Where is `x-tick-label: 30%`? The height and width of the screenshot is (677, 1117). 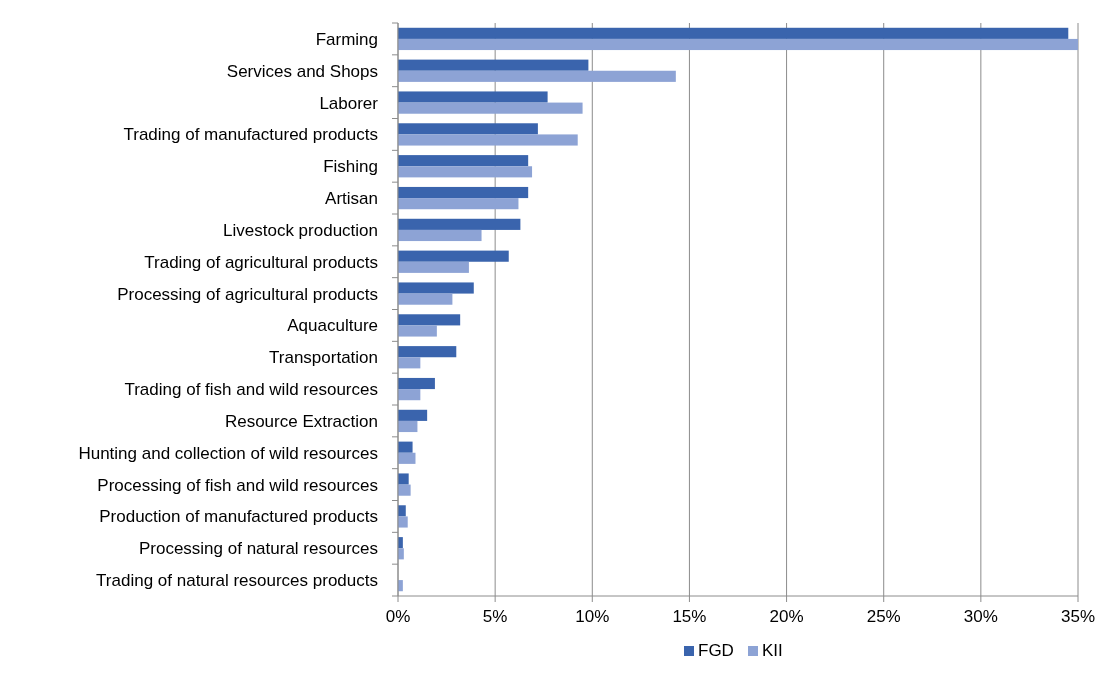 x-tick-label: 30% is located at coordinates (980, 616).